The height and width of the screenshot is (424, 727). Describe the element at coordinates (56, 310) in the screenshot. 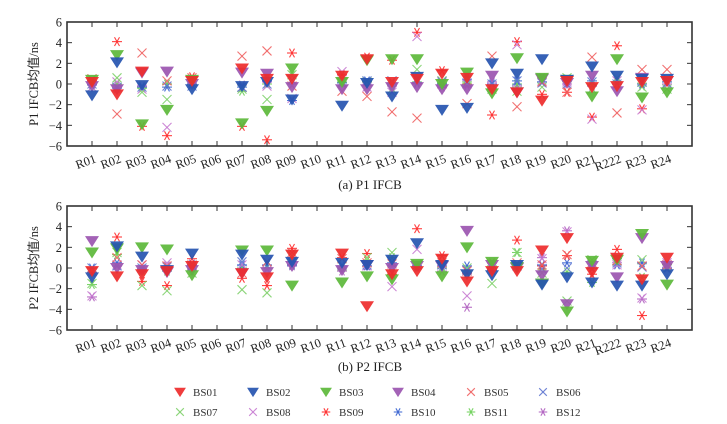

I see `y-tick-label: −4` at that location.